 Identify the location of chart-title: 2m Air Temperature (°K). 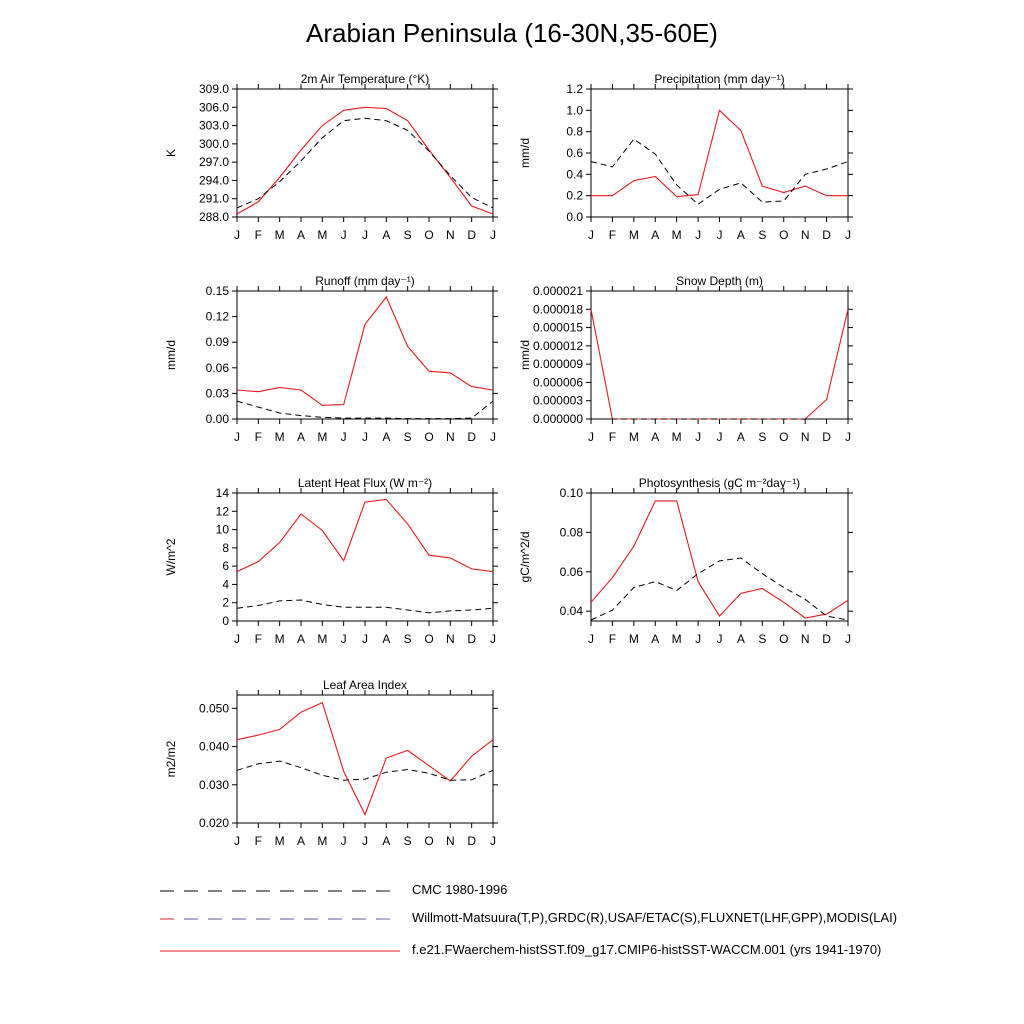
(365, 79).